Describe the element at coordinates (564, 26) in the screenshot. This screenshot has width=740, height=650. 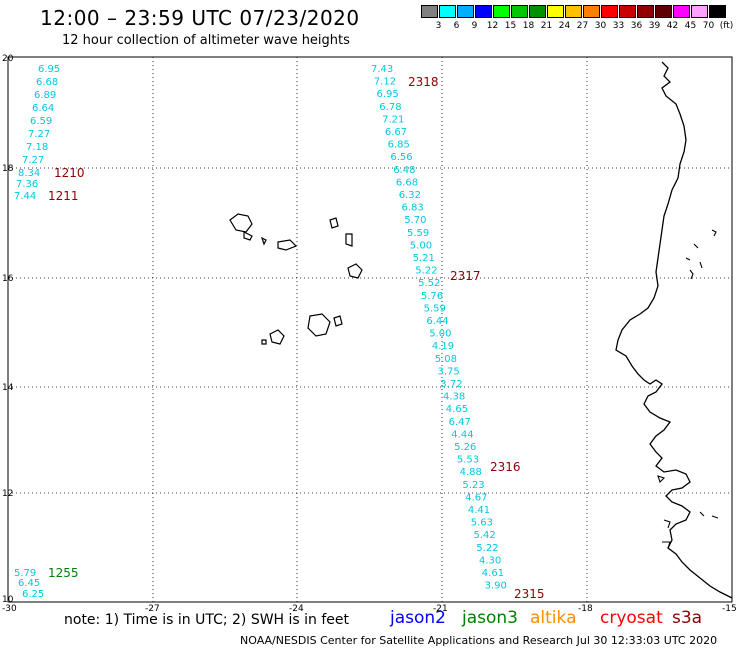
I see `legend-label: 24` at that location.